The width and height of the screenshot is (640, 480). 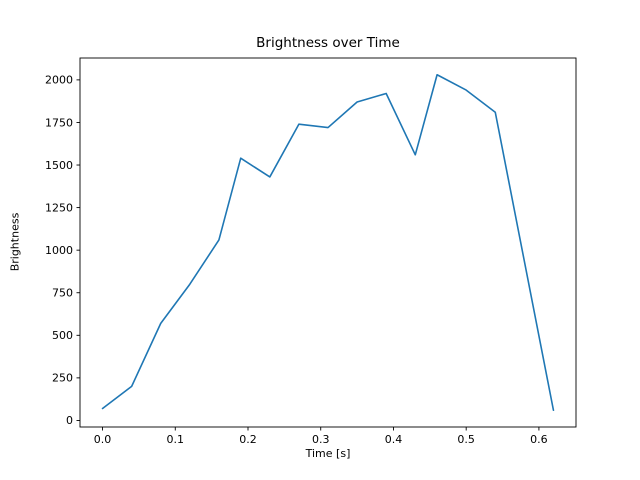 I want to click on svg-text: 1000, so click(x=59, y=250).